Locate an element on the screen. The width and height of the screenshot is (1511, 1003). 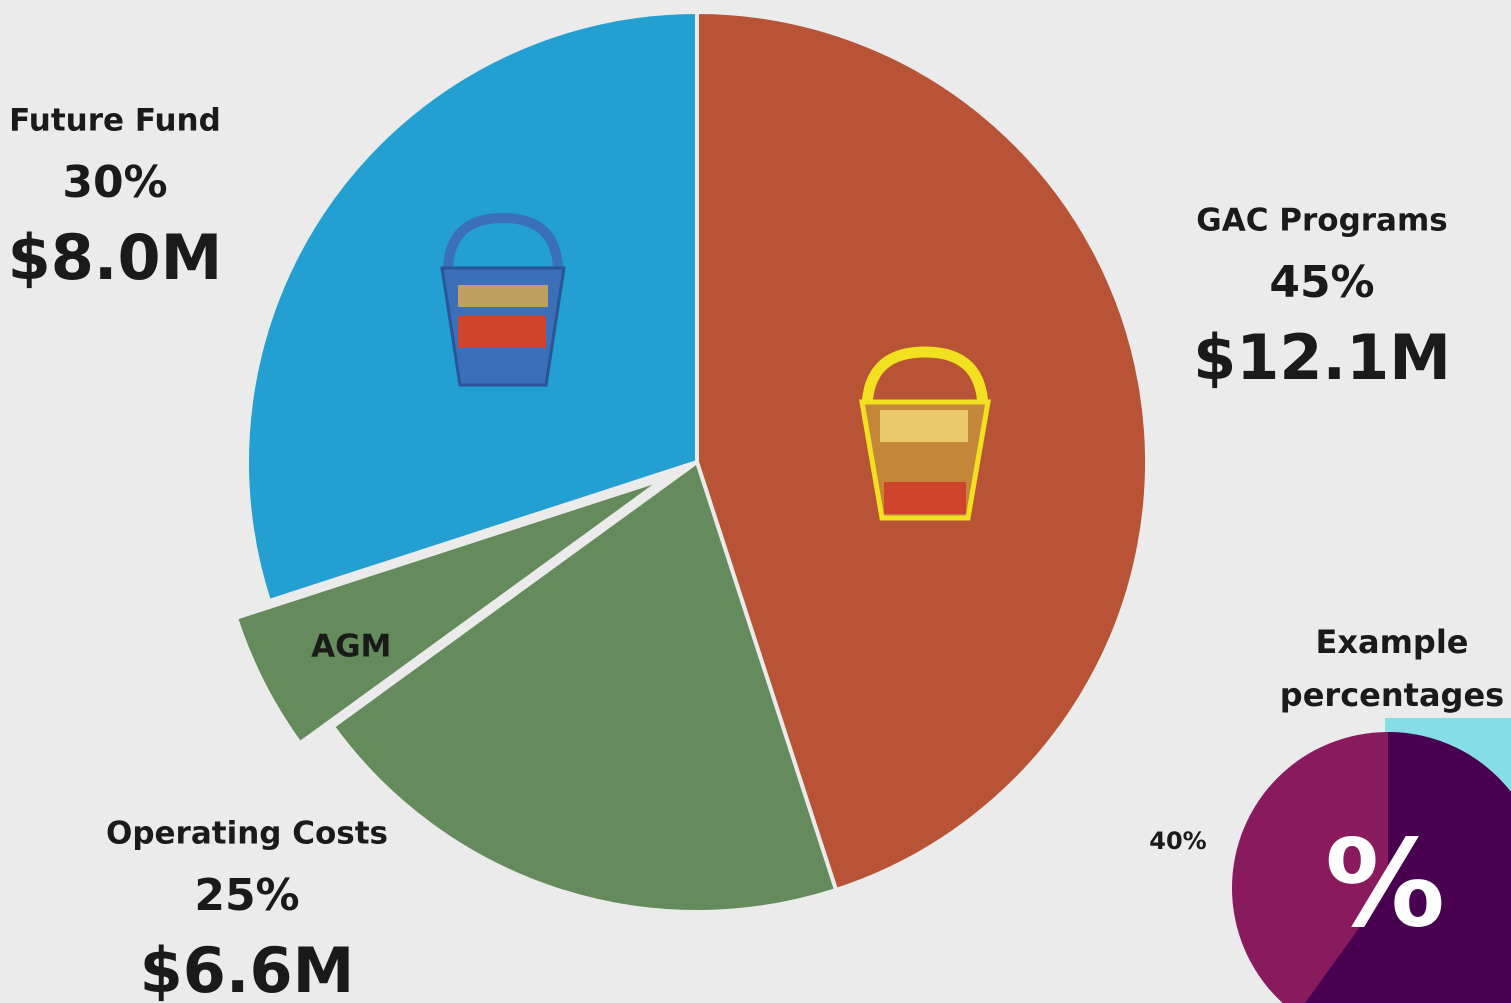
bucket-icons is located at coordinates (715, 366).